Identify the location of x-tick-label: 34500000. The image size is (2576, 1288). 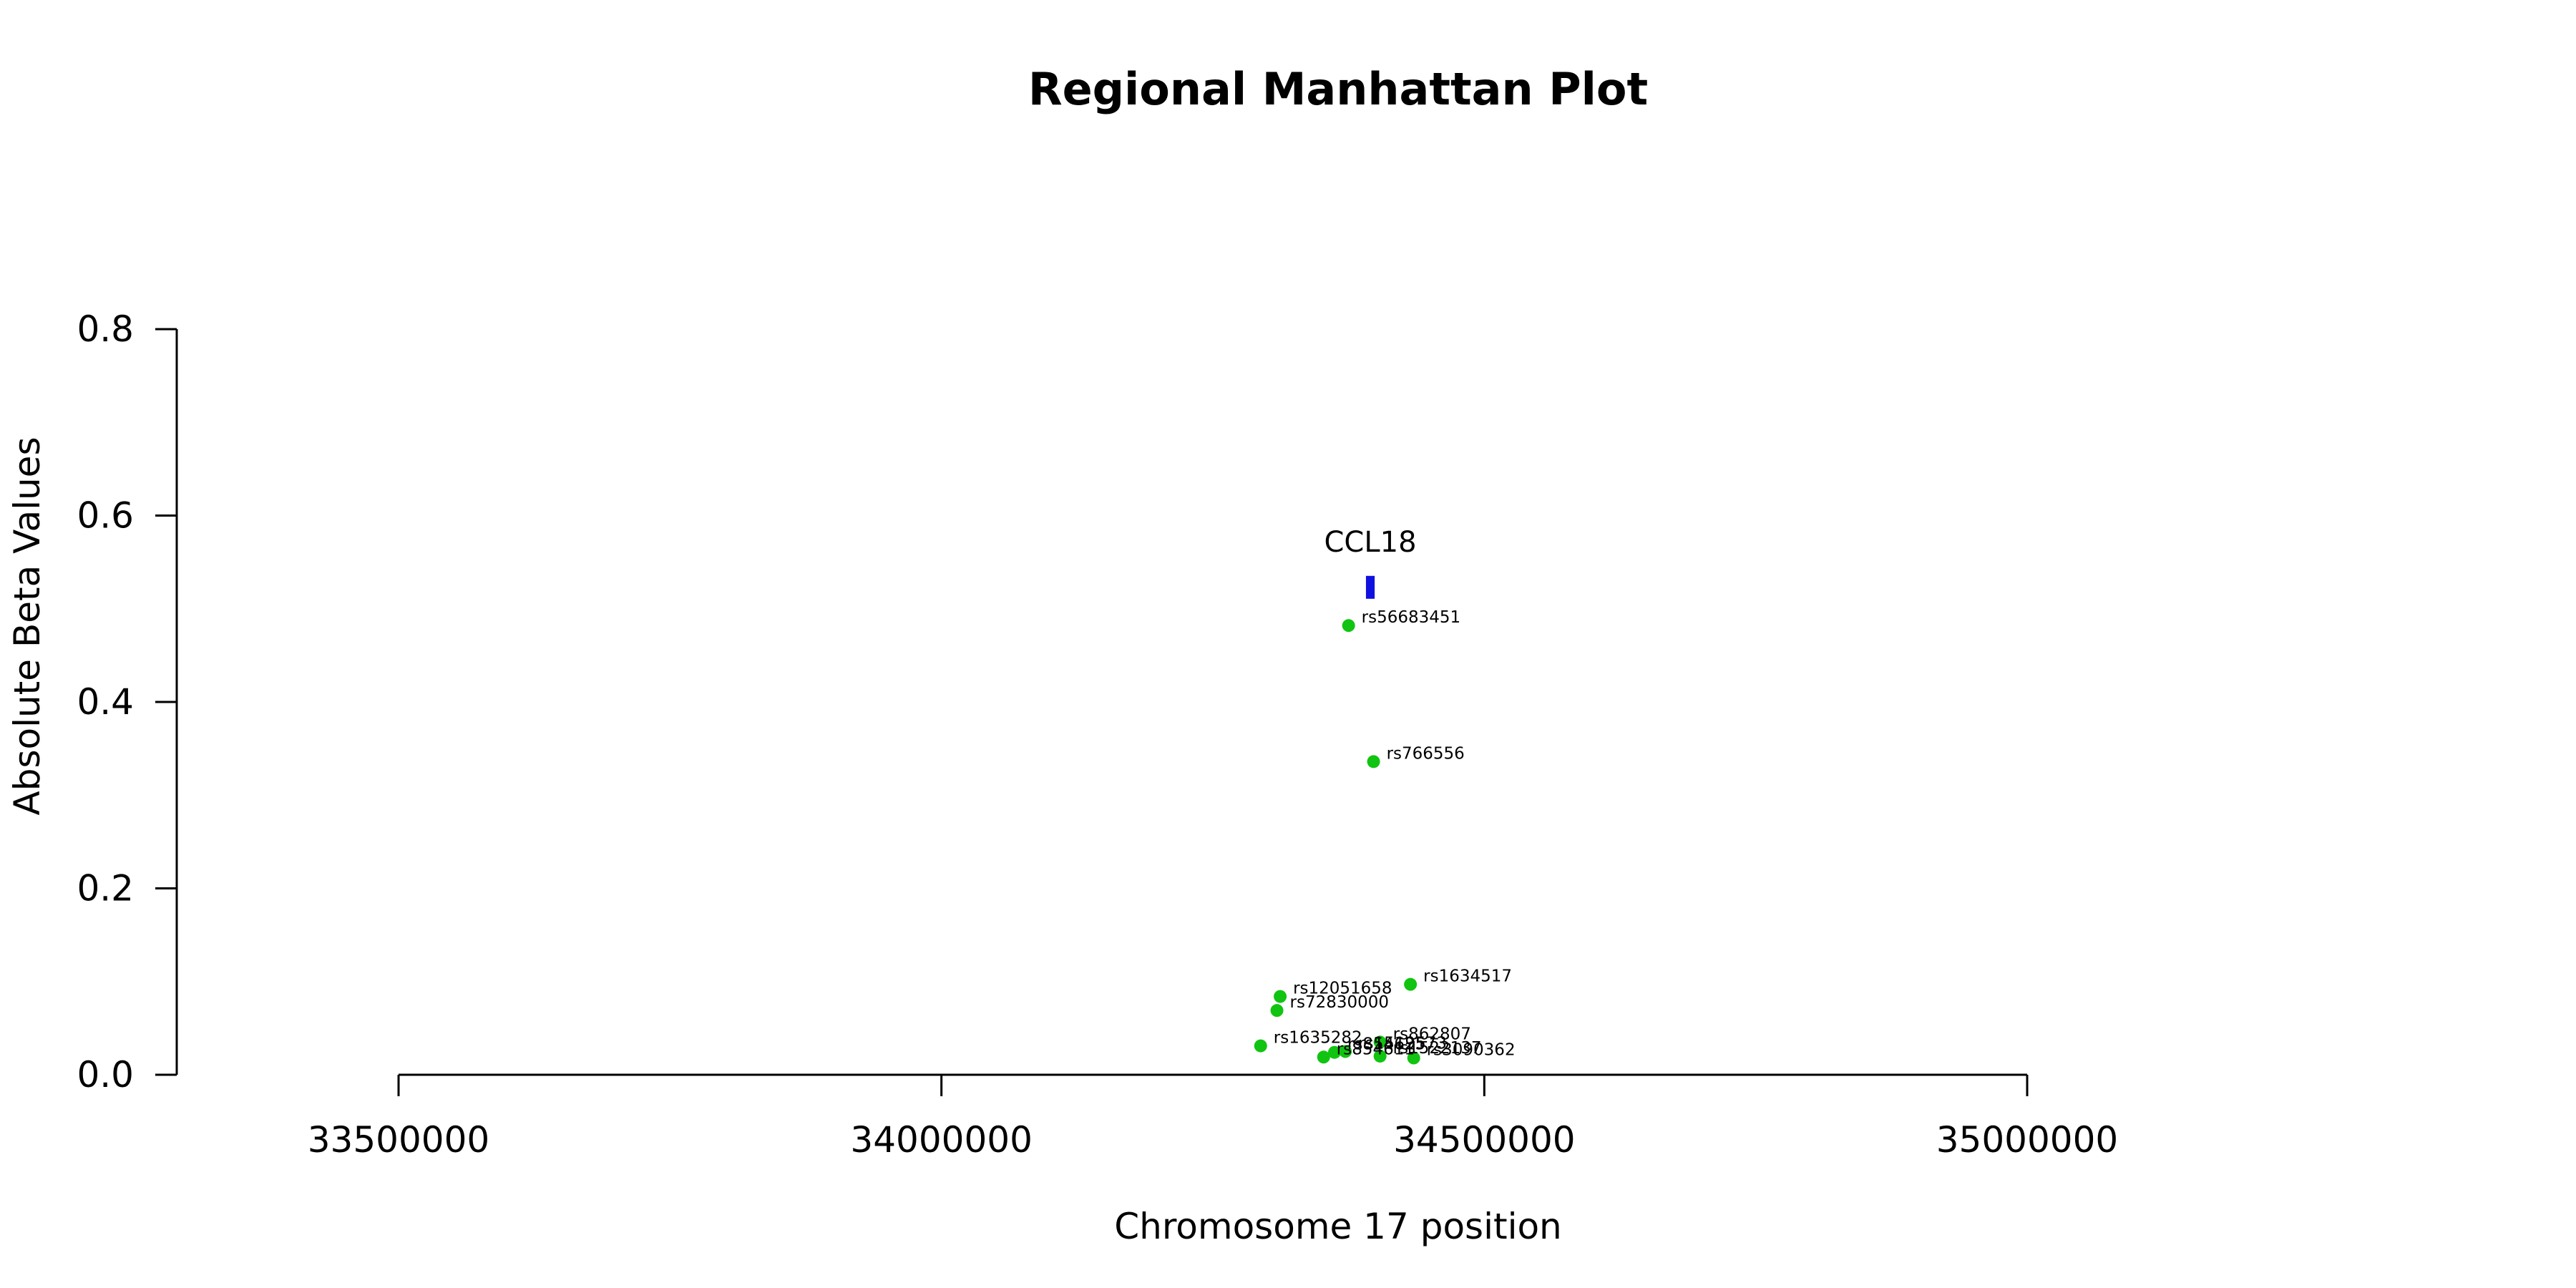
(1484, 1140).